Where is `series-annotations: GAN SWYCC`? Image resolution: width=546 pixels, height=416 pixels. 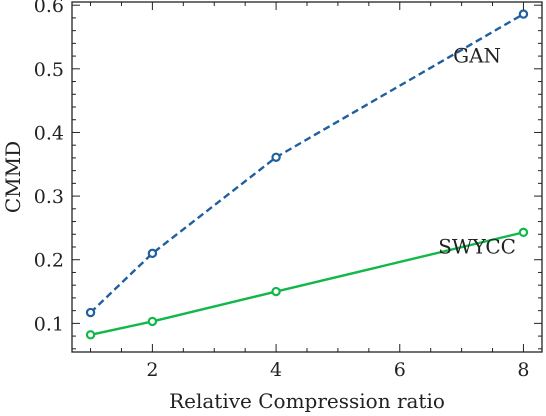
series-annotations: GAN SWYCC is located at coordinates (477, 150).